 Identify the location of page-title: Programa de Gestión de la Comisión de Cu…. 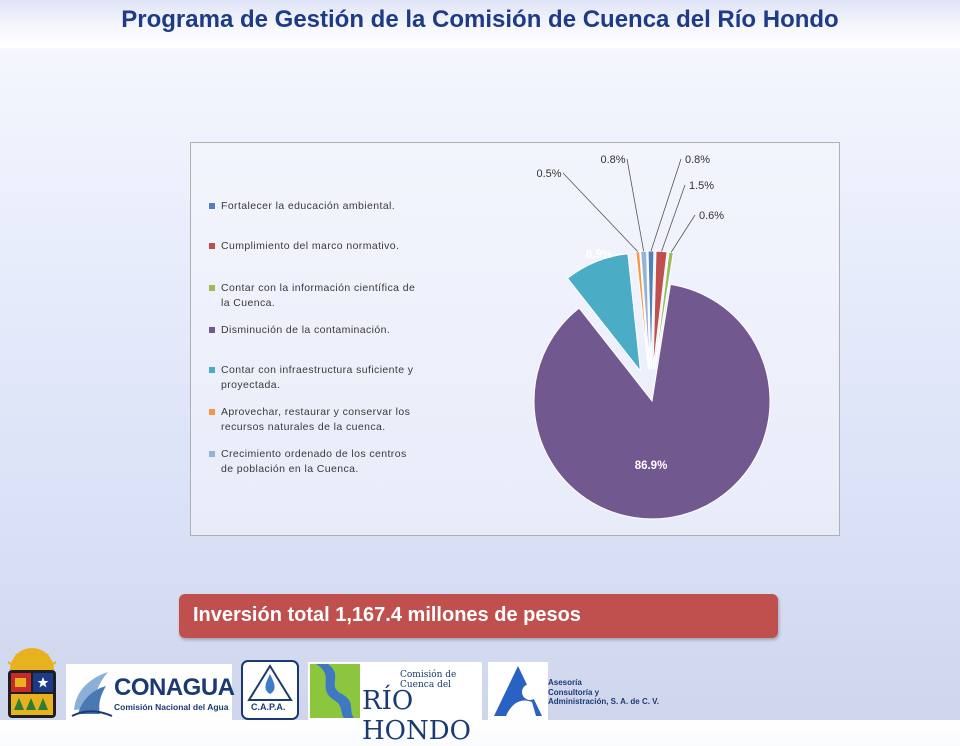
(480, 19).